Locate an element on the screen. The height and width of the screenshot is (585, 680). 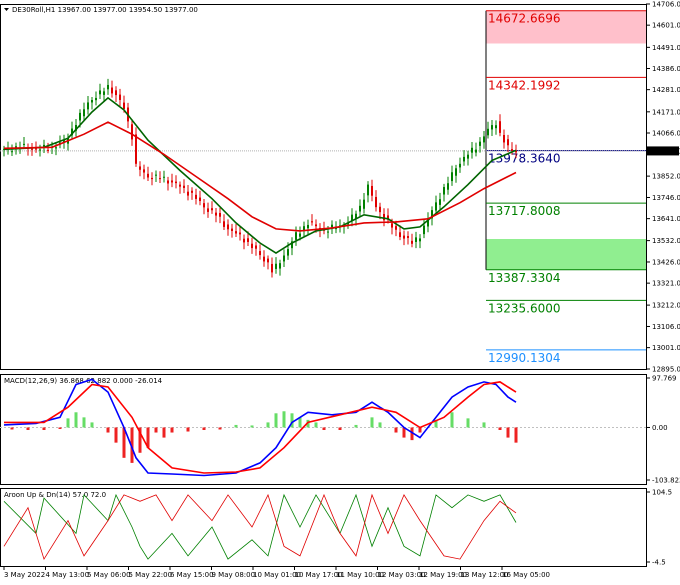
y-tick-label: 13641.00 is located at coordinates (666, 219).